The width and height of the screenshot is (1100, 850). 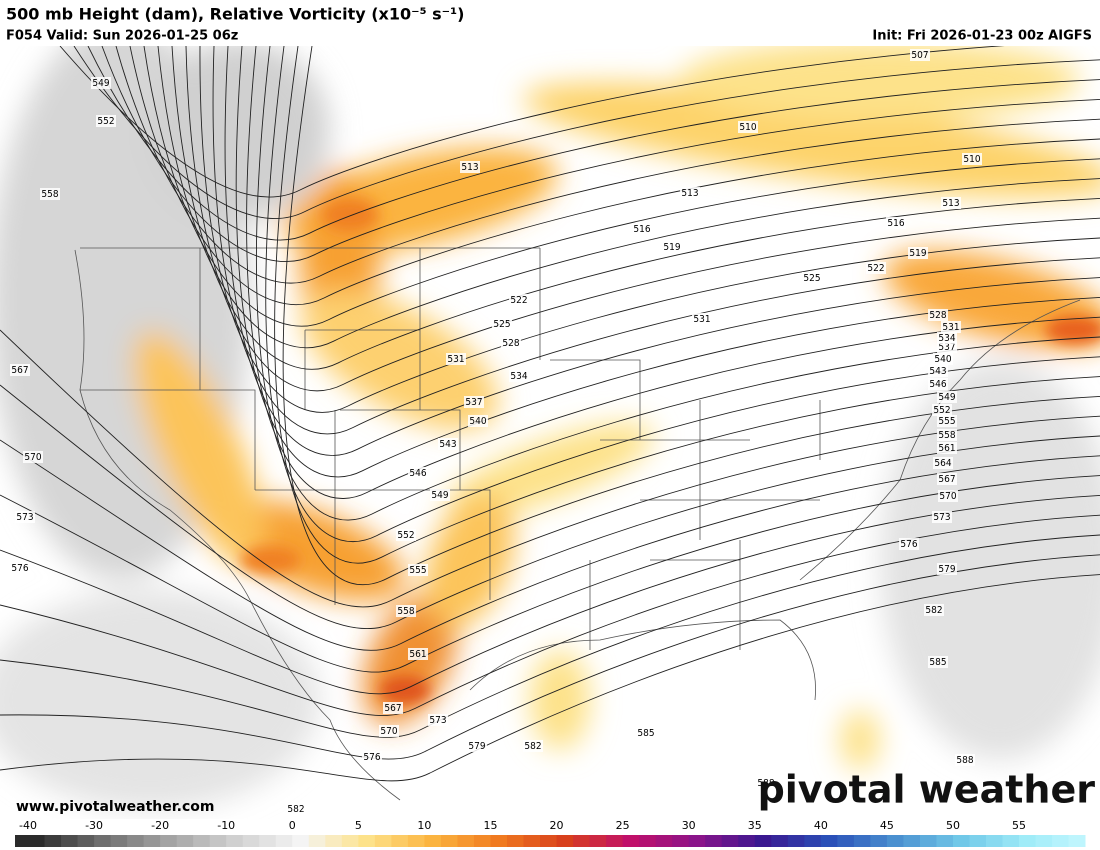 I want to click on contour-label: 588, so click(x=964, y=760).